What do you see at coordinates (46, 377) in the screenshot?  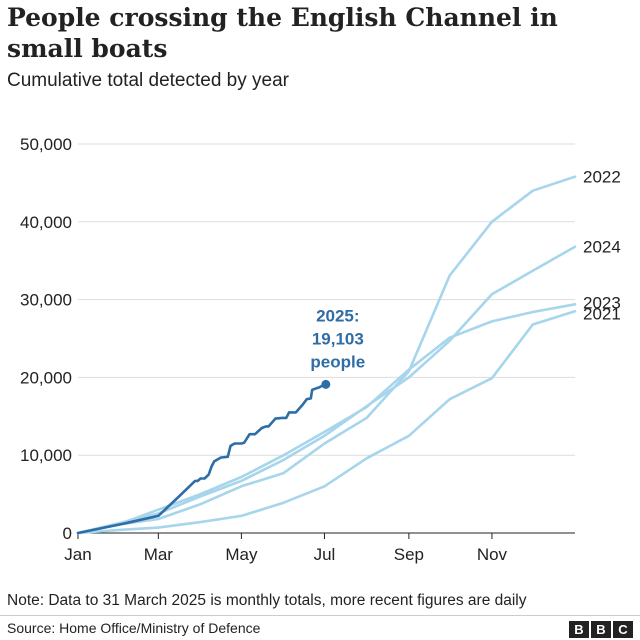 I see `y-tick-label: 20,000` at bounding box center [46, 377].